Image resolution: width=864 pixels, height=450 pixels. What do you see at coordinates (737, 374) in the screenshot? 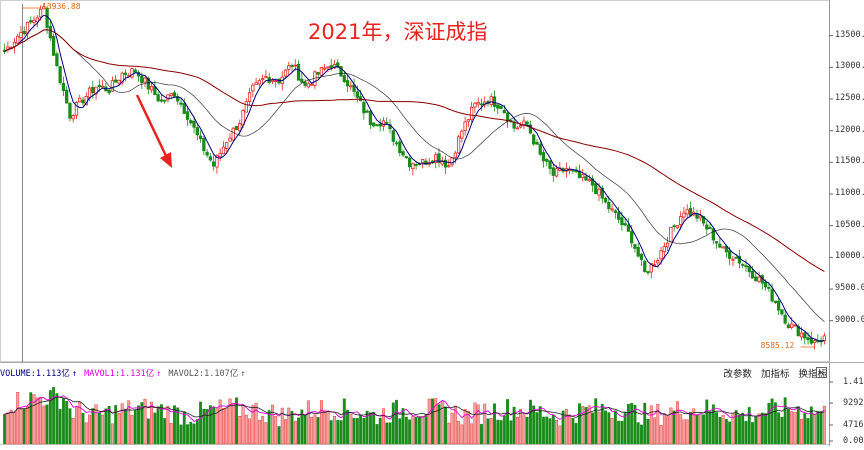
I see `edit-params-button: 改参数` at bounding box center [737, 374].